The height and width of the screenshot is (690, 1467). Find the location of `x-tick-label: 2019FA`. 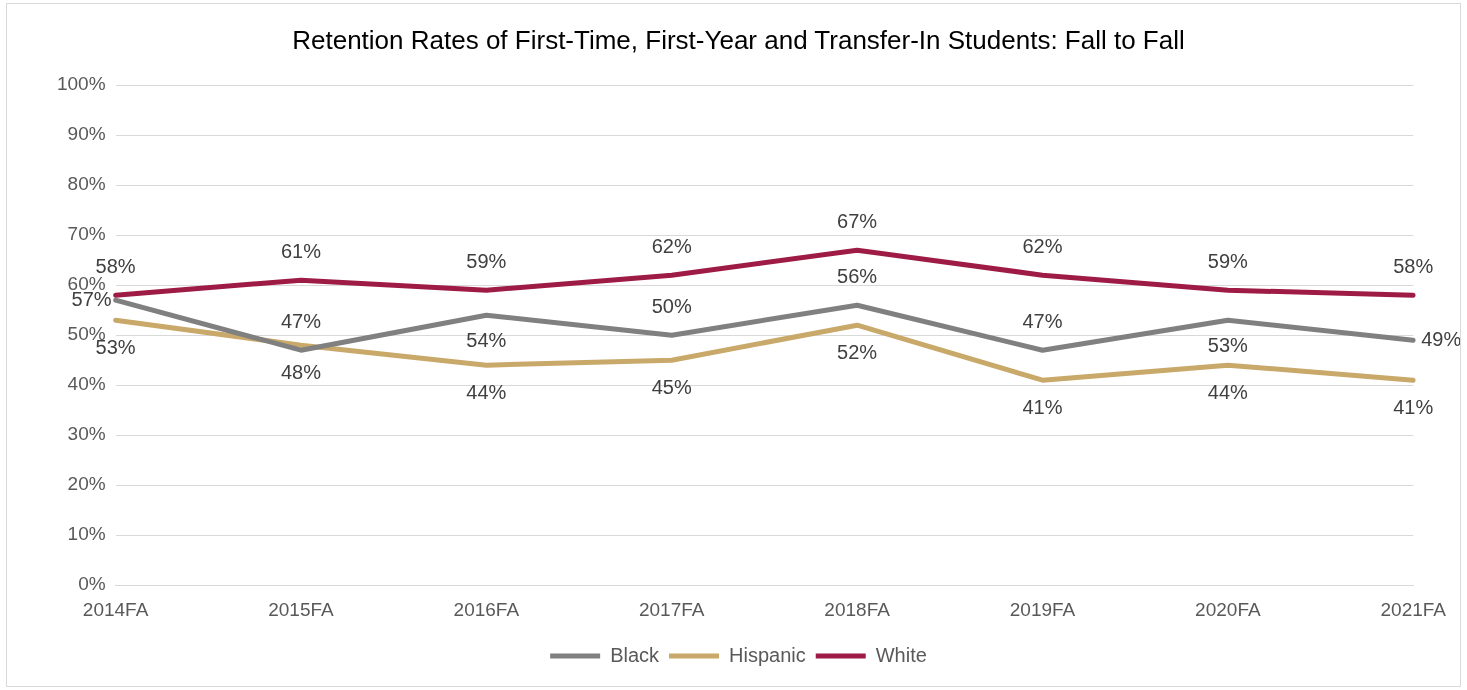

x-tick-label: 2019FA is located at coordinates (1042, 609).